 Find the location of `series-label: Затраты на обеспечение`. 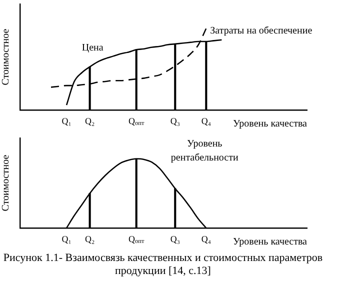

series-label: Затраты на обеспечение is located at coordinates (261, 30).